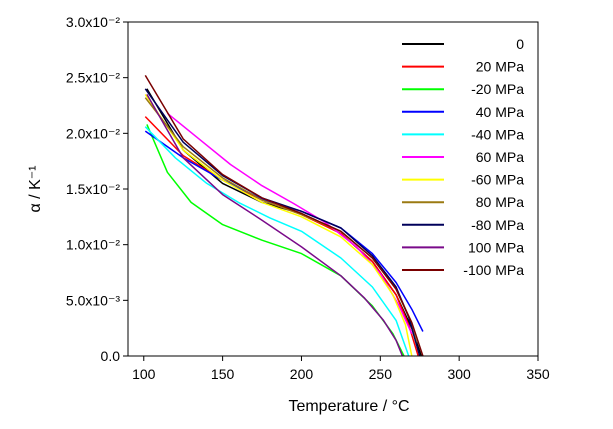 Image resolution: width=613 pixels, height=429 pixels. What do you see at coordinates (497, 225) in the screenshot?
I see `legend-label-8: -80 MPa` at bounding box center [497, 225].